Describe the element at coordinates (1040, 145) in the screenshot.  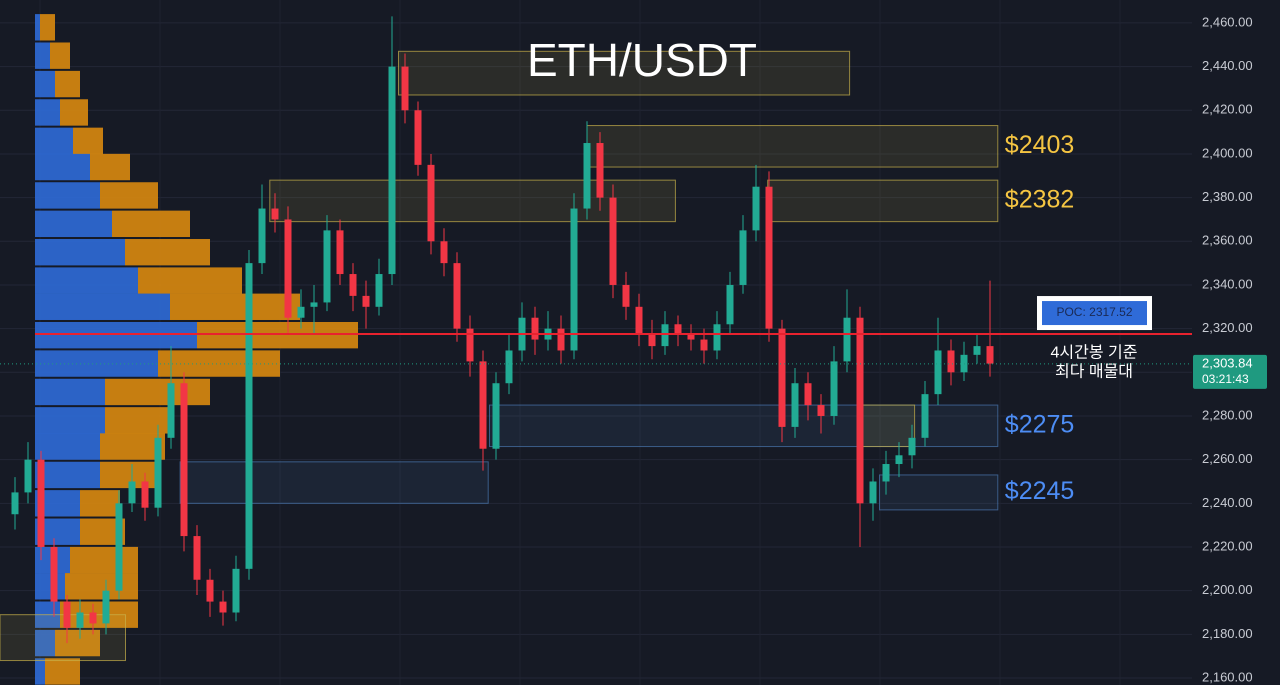
I see `zone-label: $2403` at that location.